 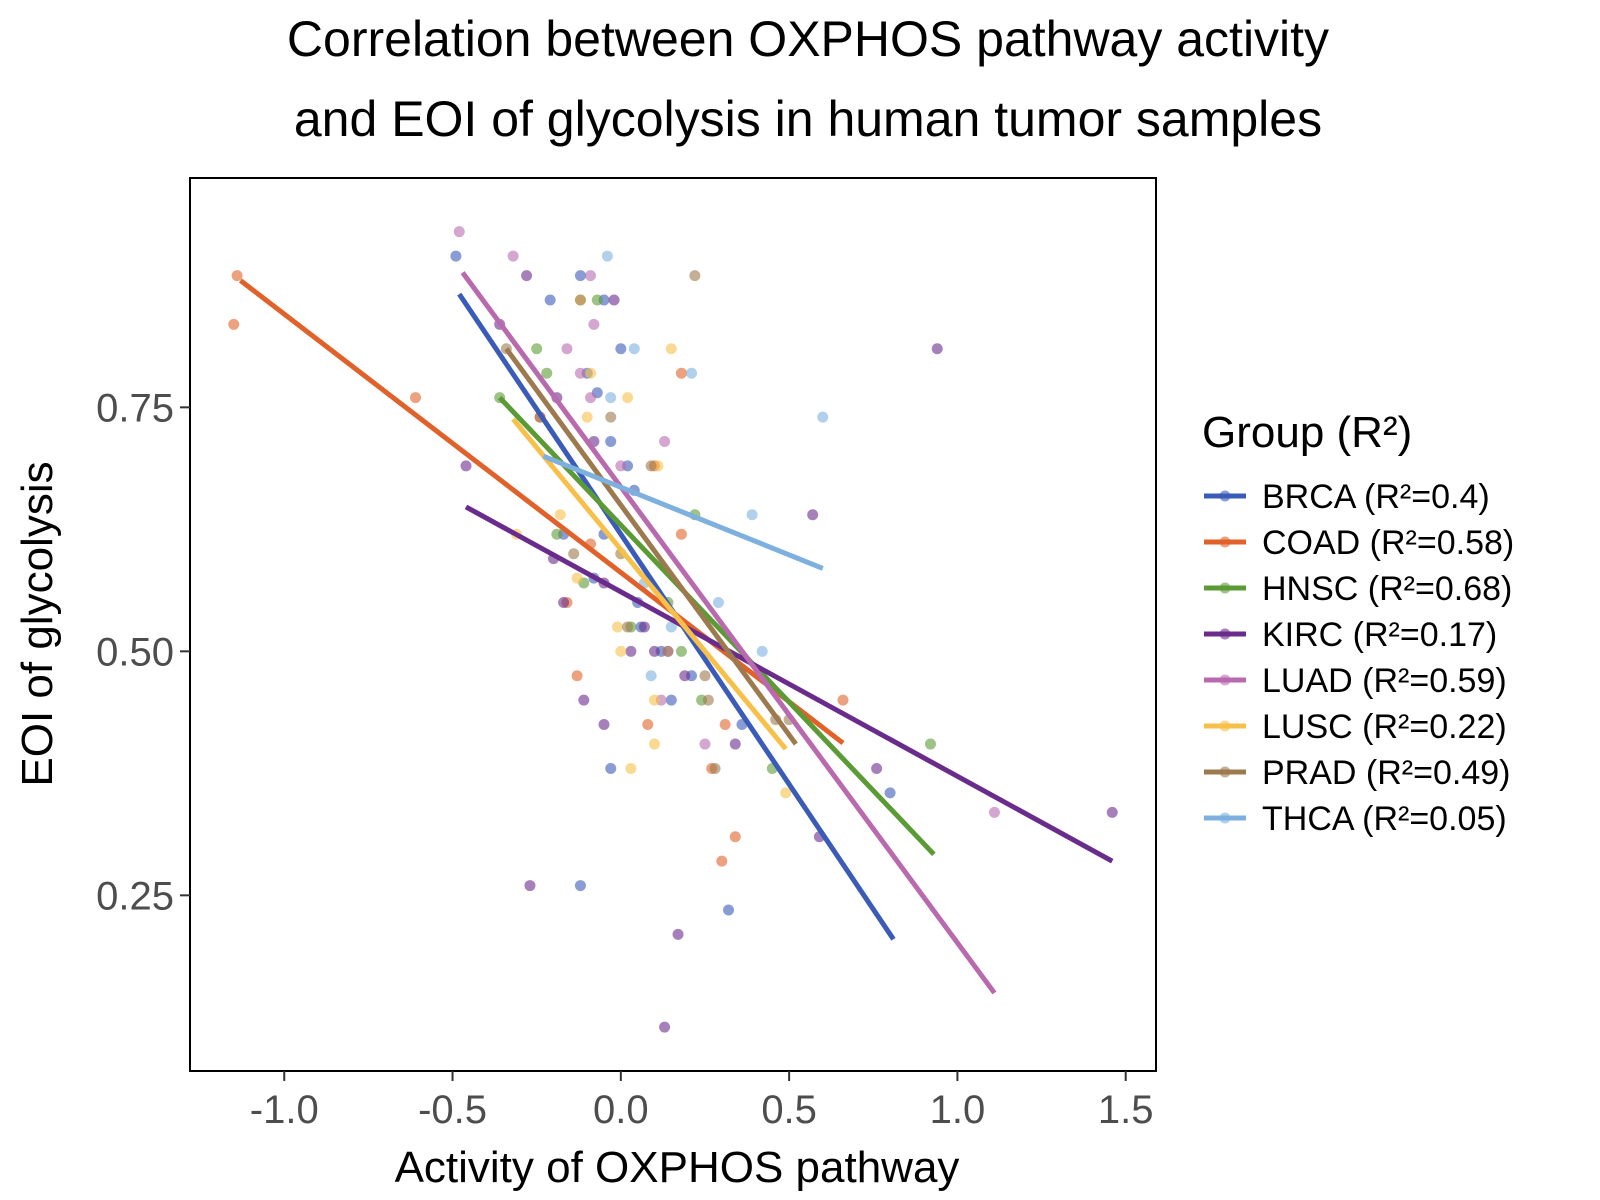 I want to click on x-axis-title: Activity of OXPHOS pathway, so click(x=677, y=1167).